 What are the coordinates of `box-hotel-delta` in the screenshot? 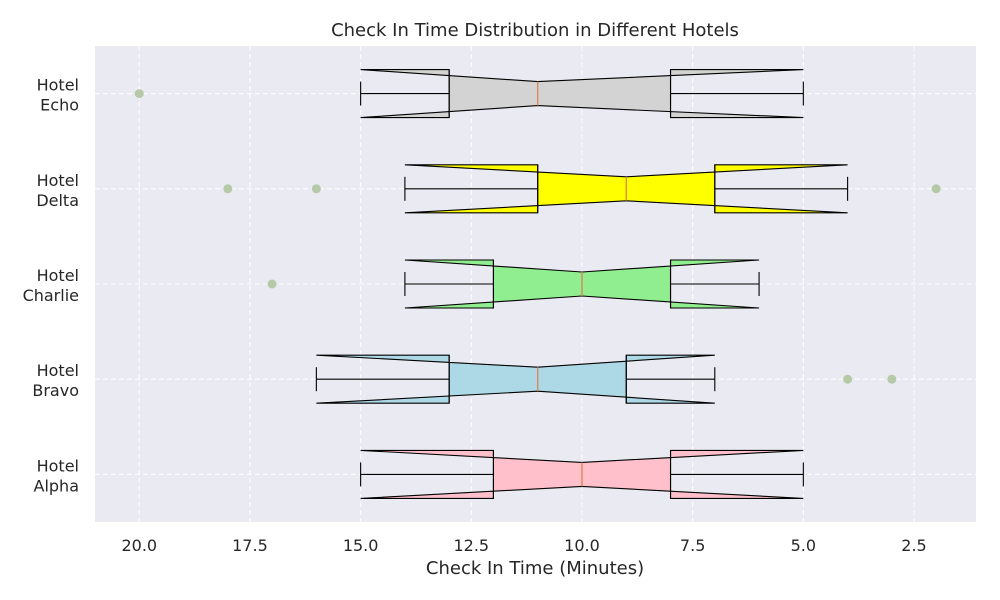 It's located at (582, 189).